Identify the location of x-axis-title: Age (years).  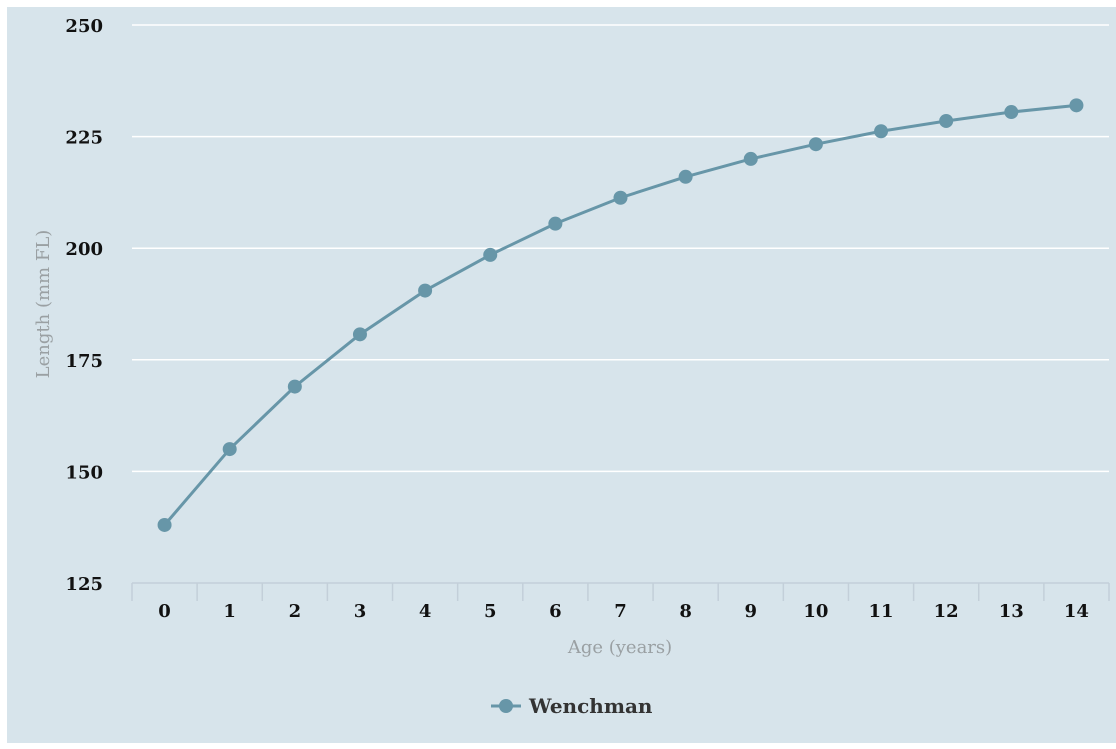
(619, 647).